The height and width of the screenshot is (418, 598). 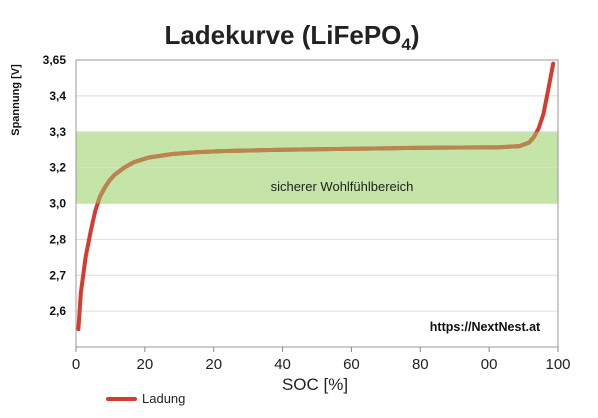 What do you see at coordinates (557, 364) in the screenshot?
I see `x-tick-label: 100` at bounding box center [557, 364].